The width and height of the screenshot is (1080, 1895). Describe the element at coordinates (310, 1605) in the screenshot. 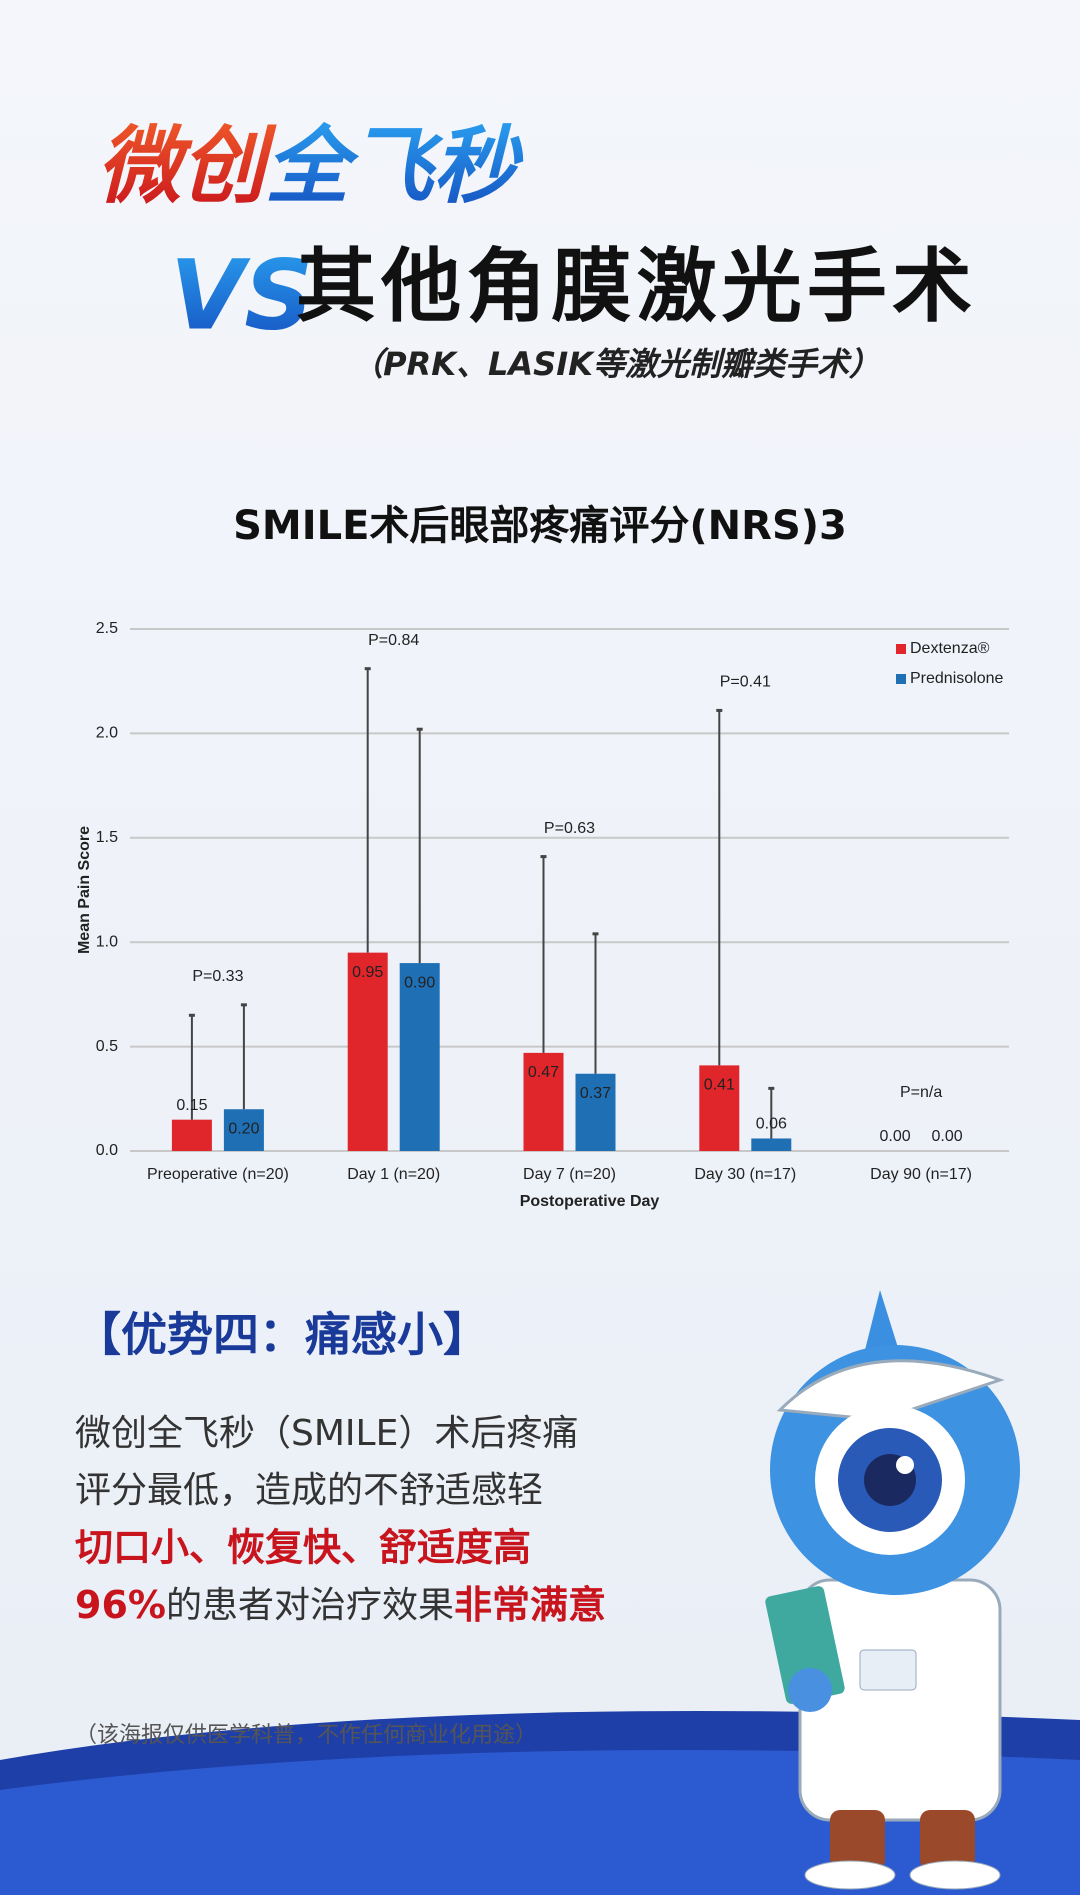

I see `text: 的患者对治疗效果` at that location.